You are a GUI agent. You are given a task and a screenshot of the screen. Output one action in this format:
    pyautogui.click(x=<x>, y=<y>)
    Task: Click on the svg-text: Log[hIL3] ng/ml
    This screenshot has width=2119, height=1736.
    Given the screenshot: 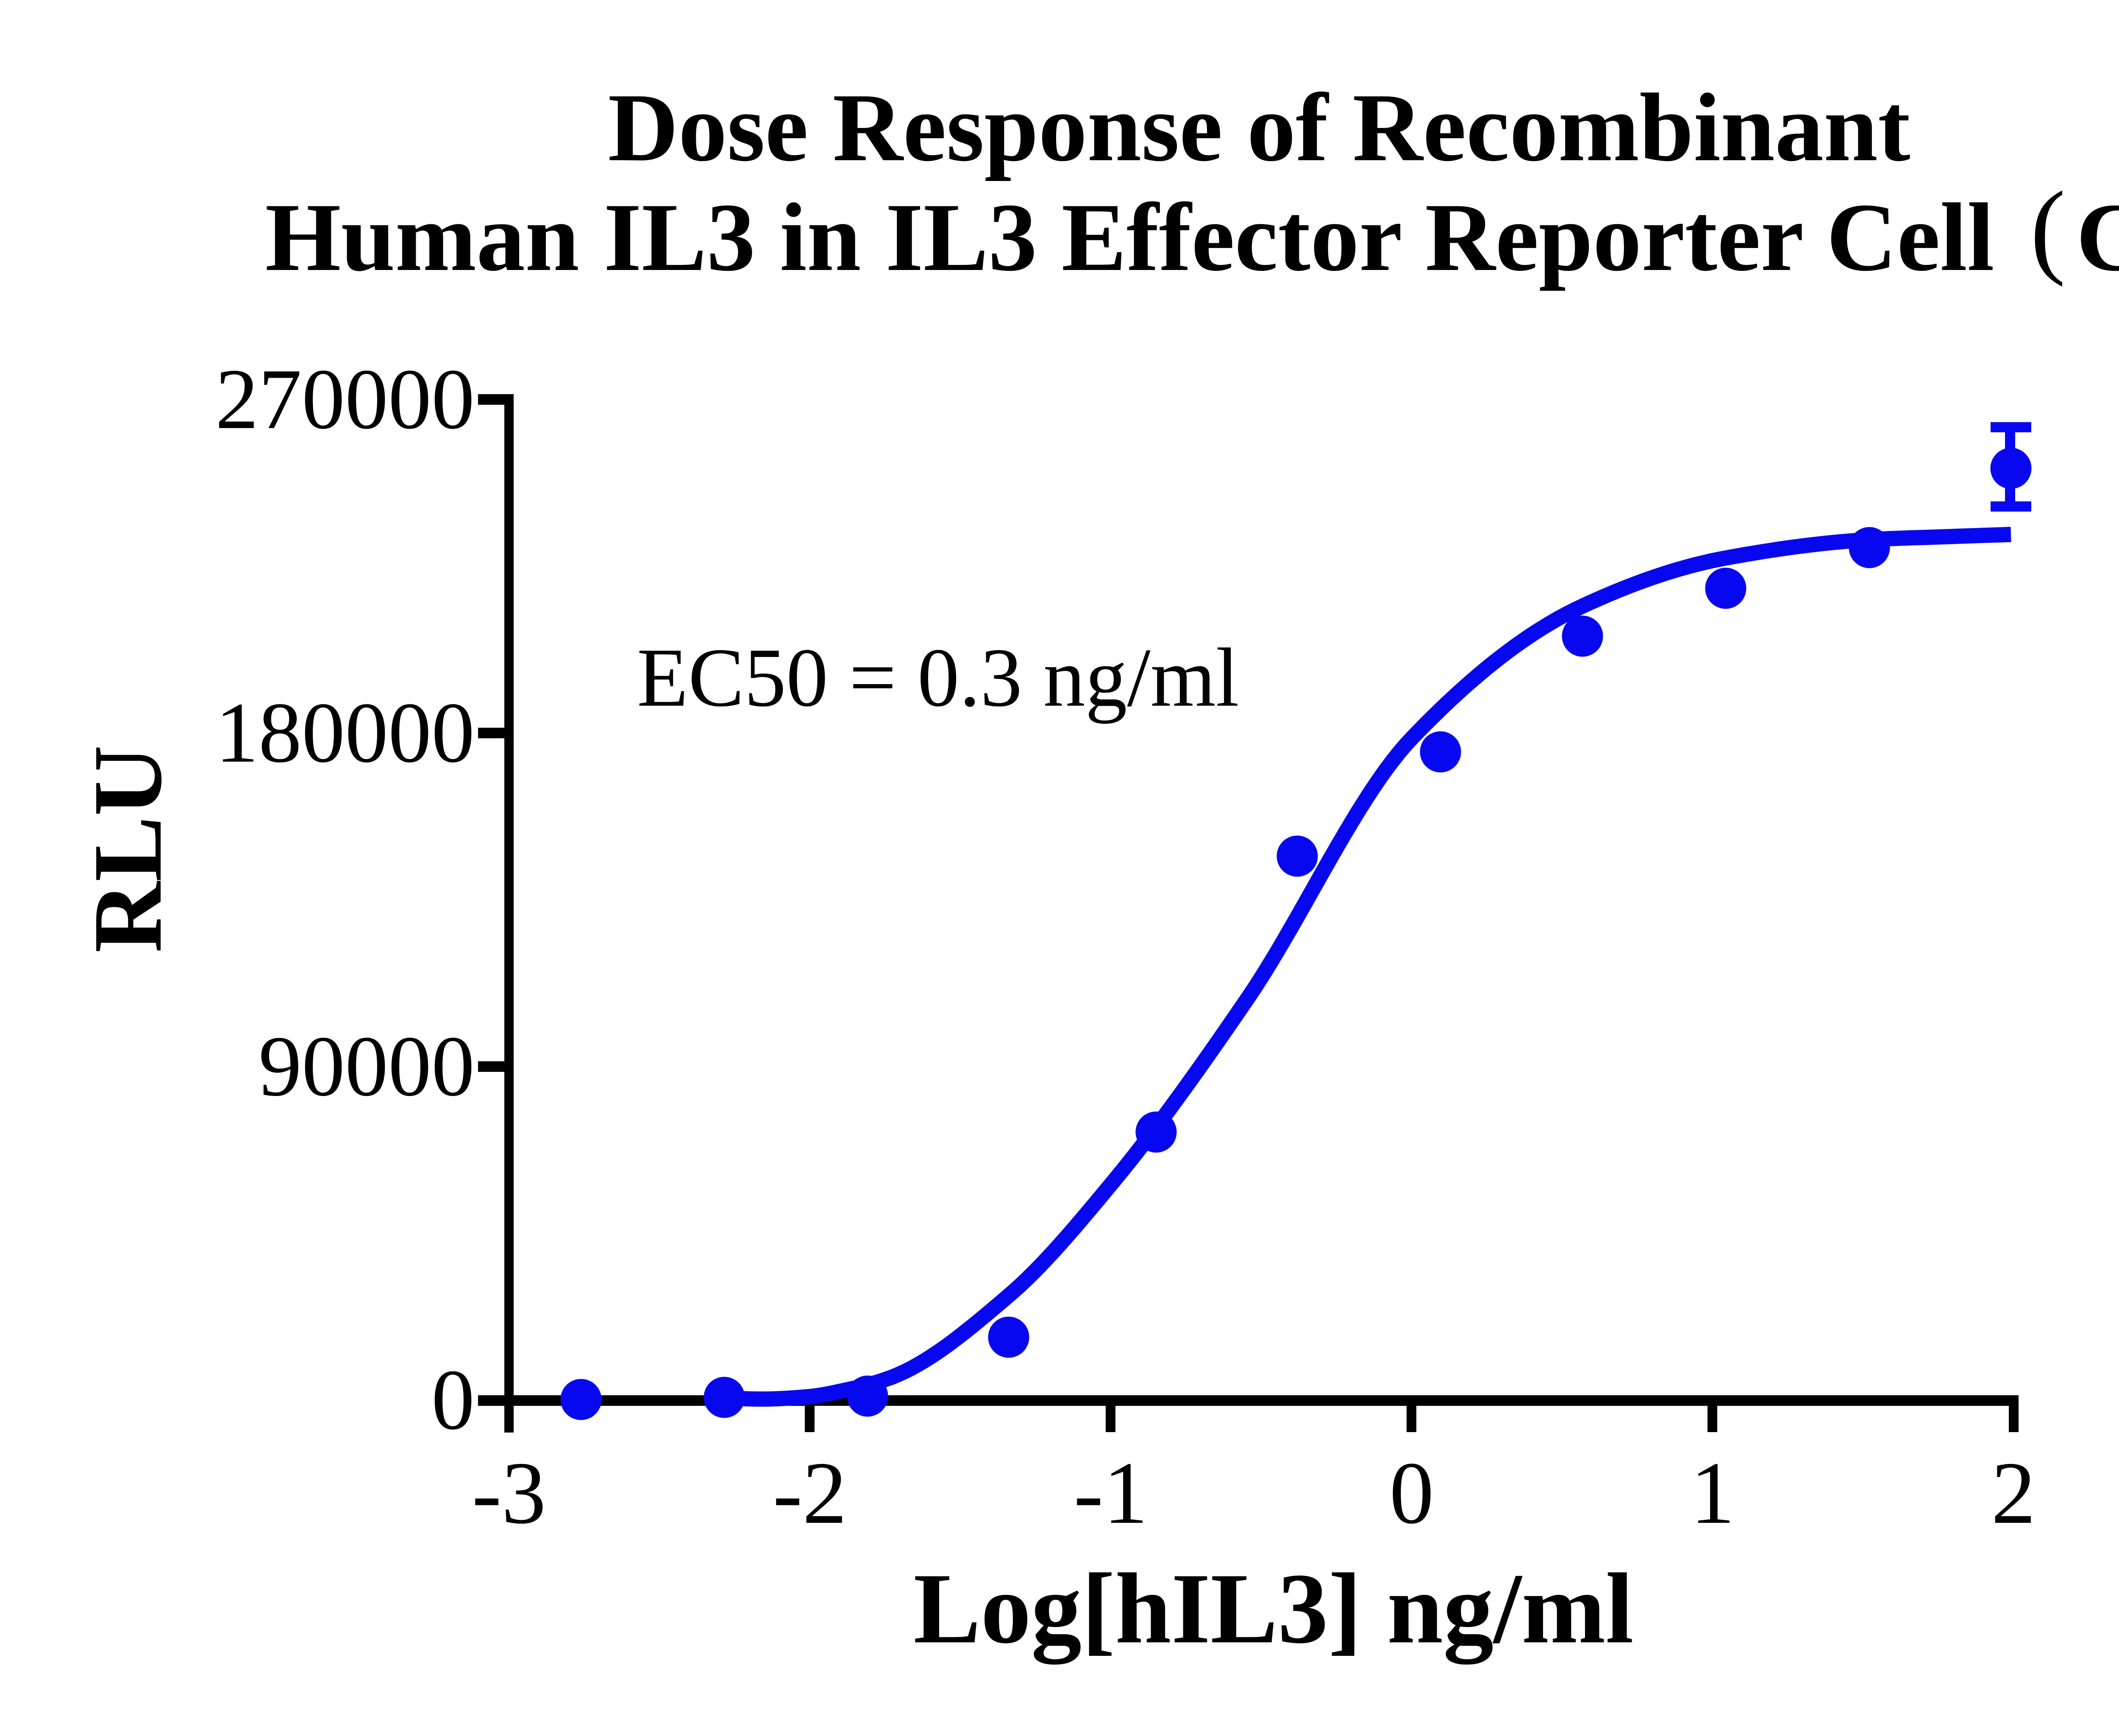 What is the action you would take?
    pyautogui.click(x=1273, y=1608)
    